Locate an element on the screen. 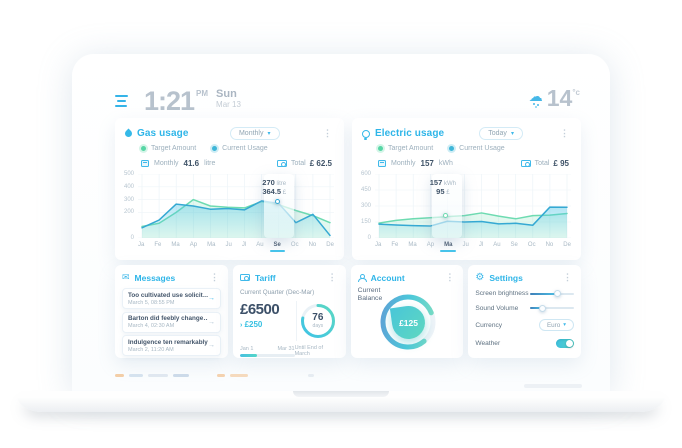 Image resolution: width=682 pixels, height=448 pixels. gear-icon: ⚙ is located at coordinates (480, 277).